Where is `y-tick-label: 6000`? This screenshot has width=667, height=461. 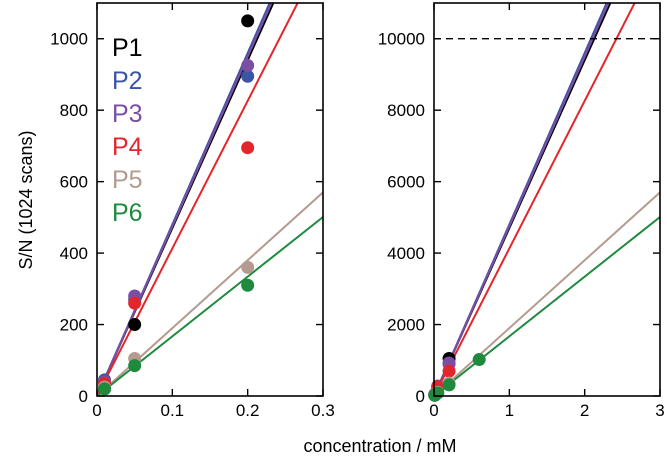 y-tick-label: 6000 is located at coordinates (406, 182).